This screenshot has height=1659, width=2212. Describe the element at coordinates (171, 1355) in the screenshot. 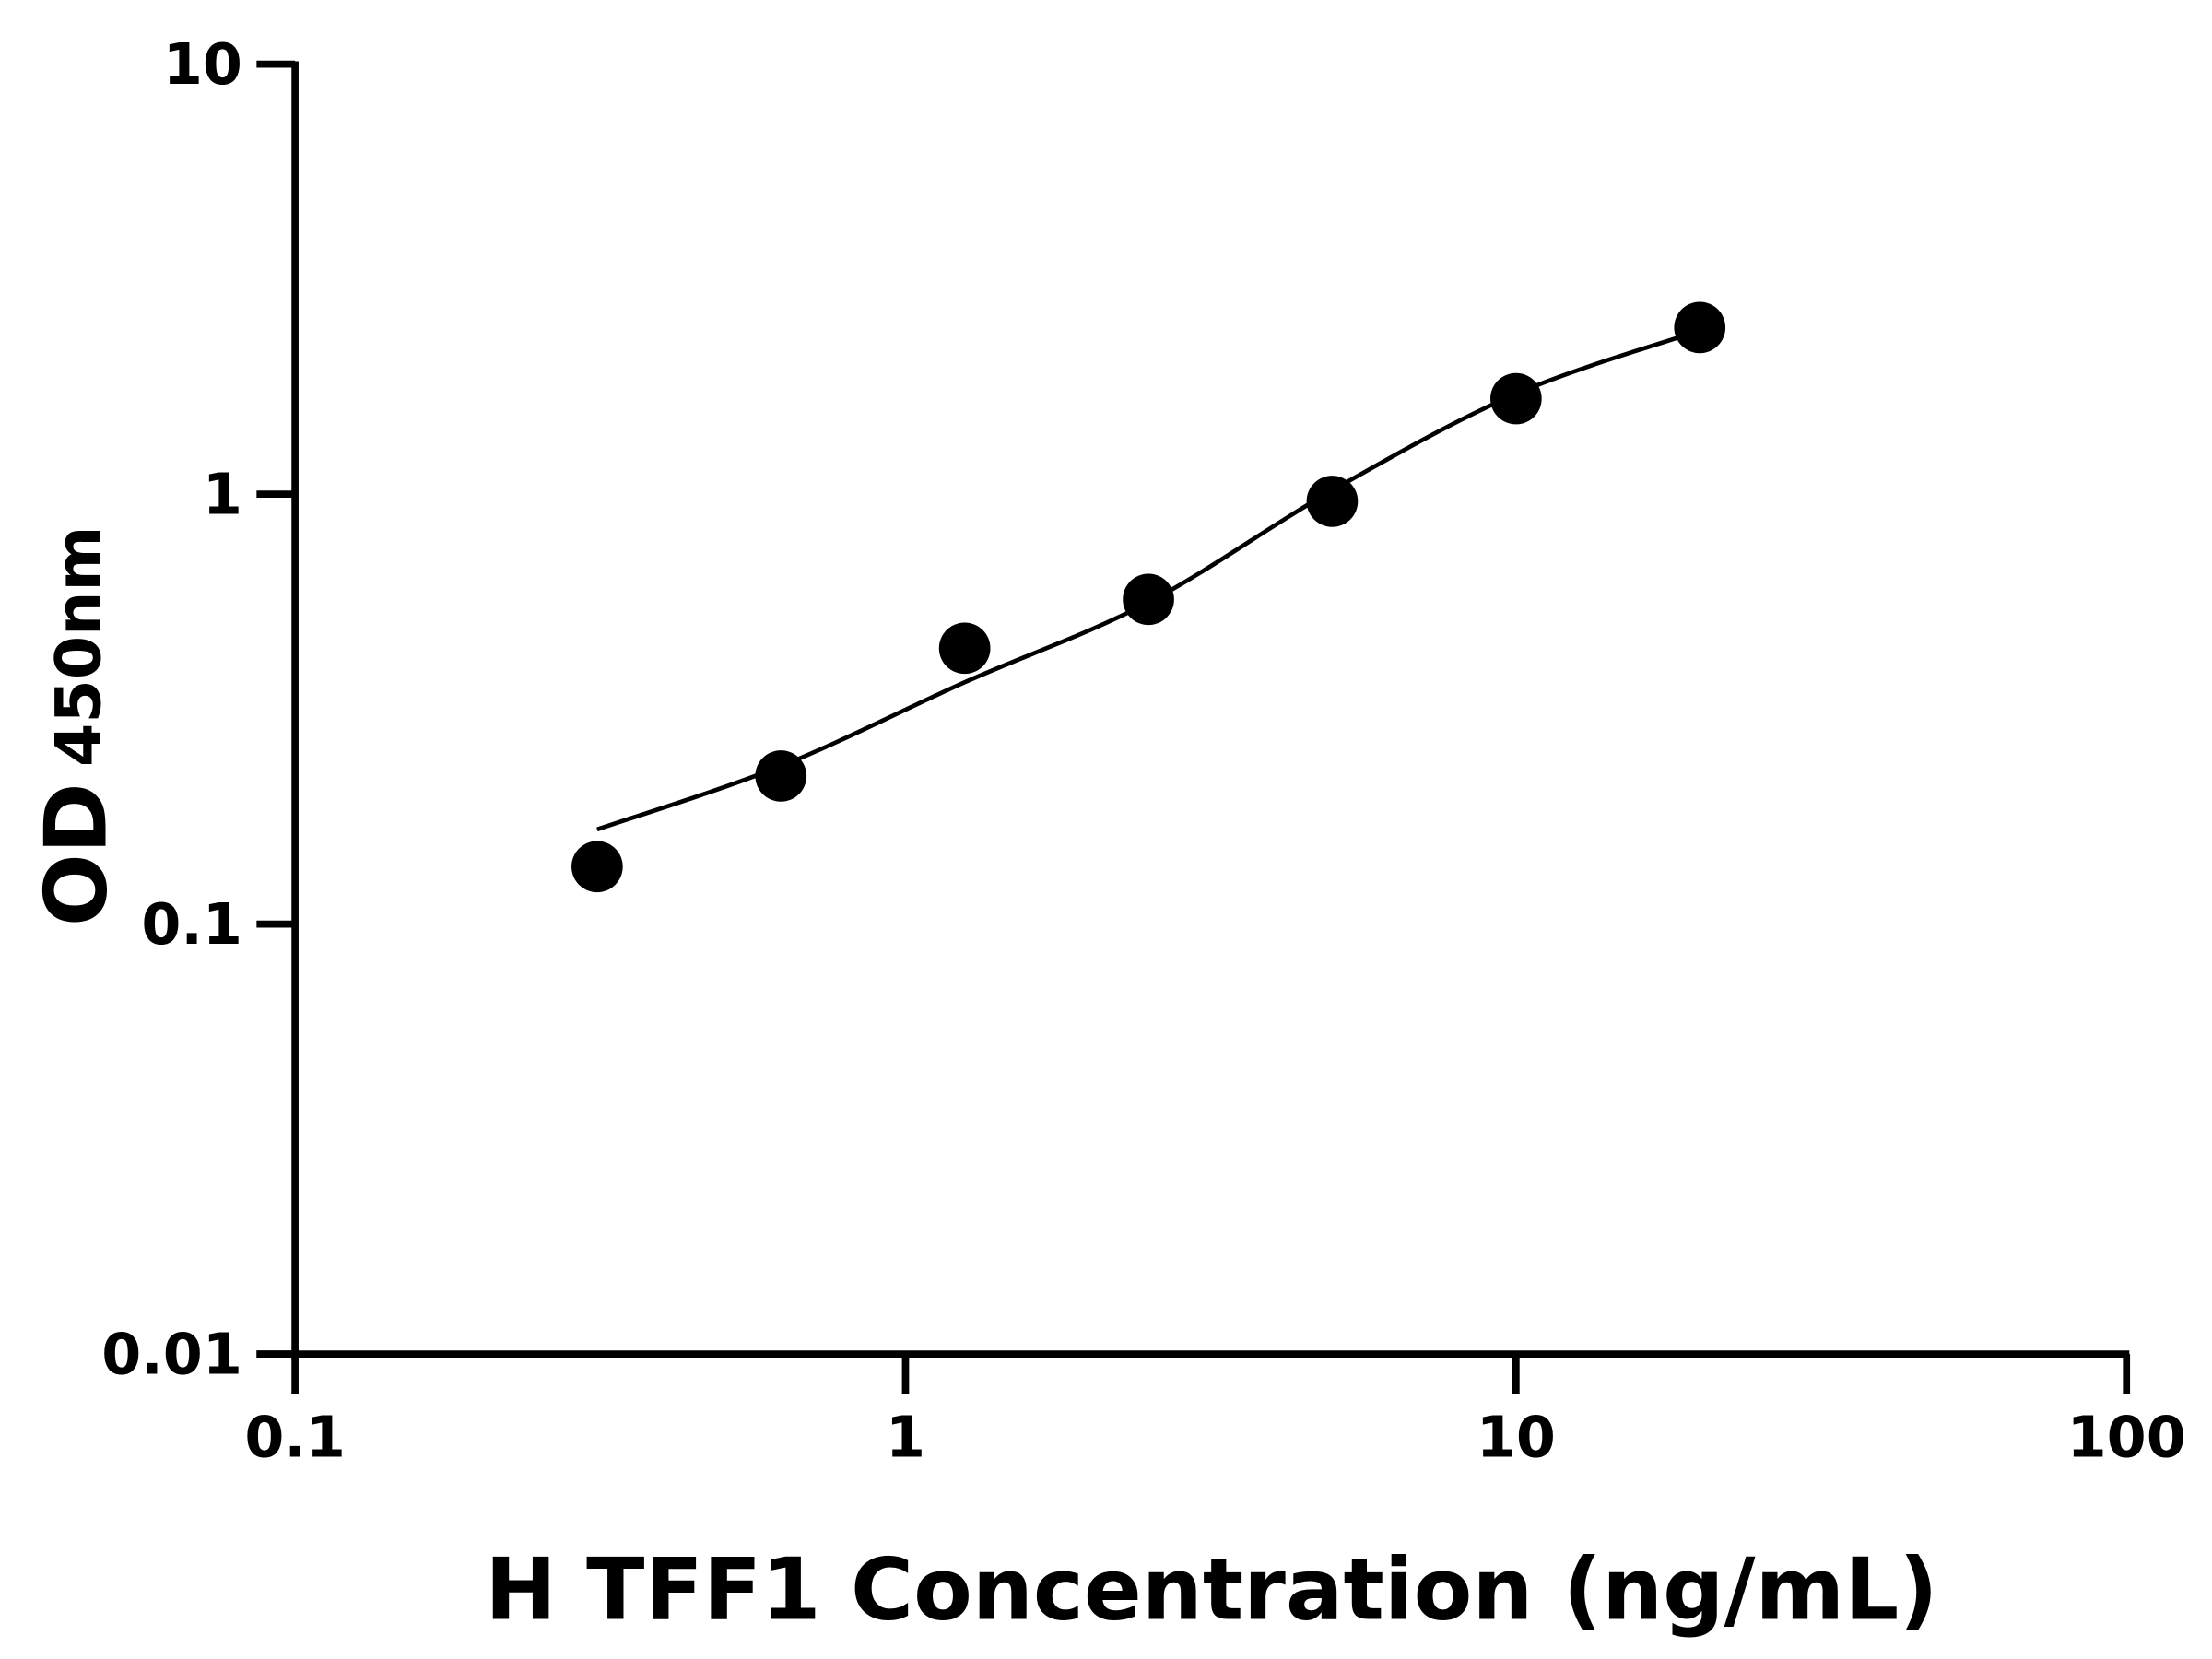

I see `y-tick-label: 0.01` at that location.